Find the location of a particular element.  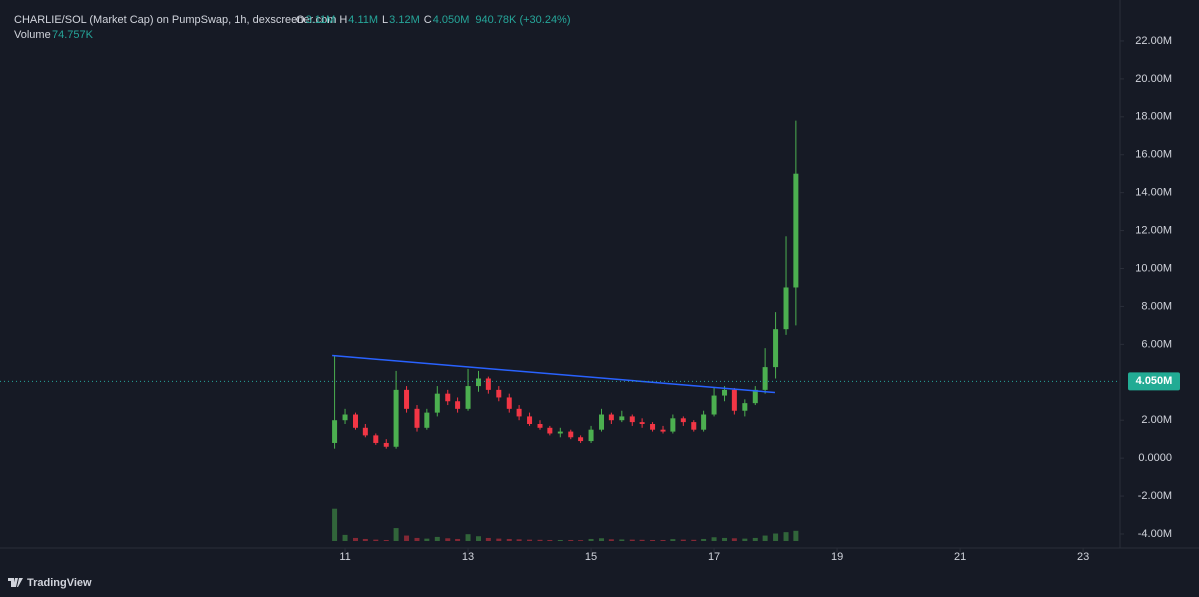

x-tick-label: 11 is located at coordinates (344, 557).